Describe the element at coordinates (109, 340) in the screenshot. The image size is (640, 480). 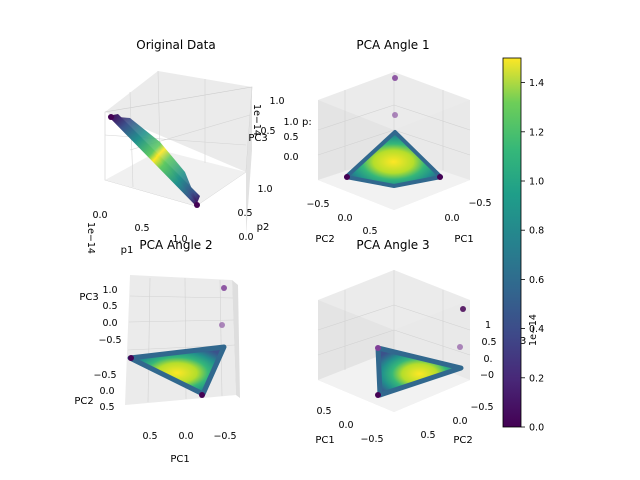
I see `z-tick-label: −0.5` at that location.